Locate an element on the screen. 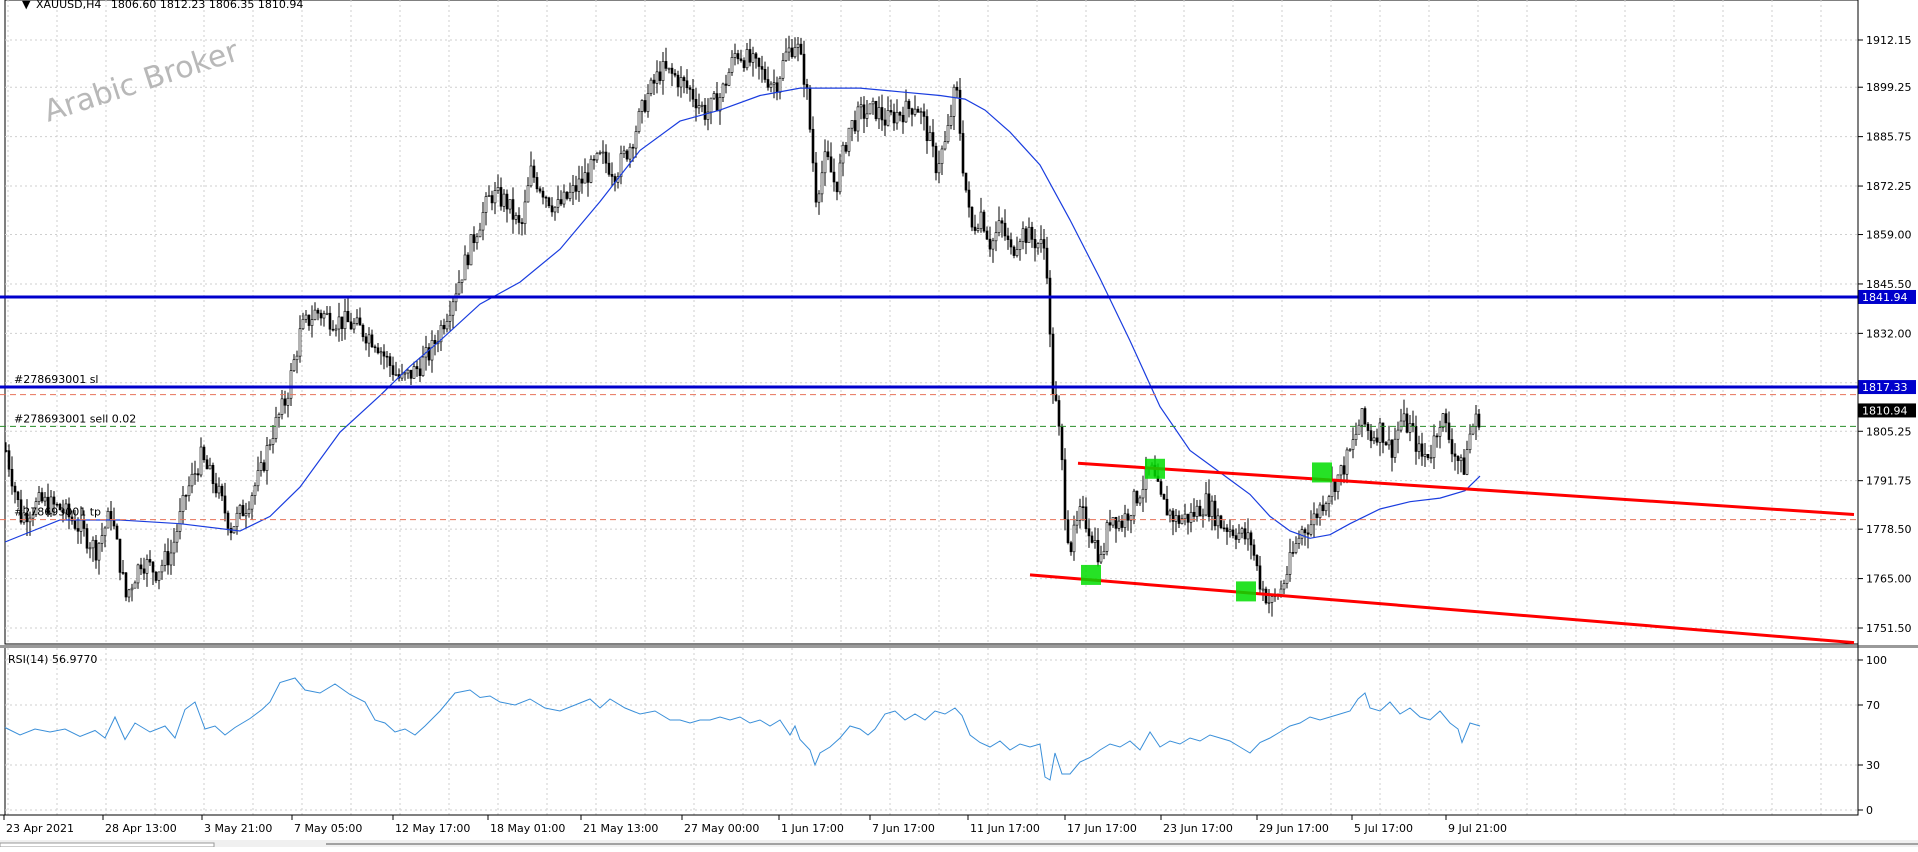 Image resolution: width=1918 pixels, height=852 pixels. x-tick-label: 5 Jul 17:00 is located at coordinates (1383, 828).